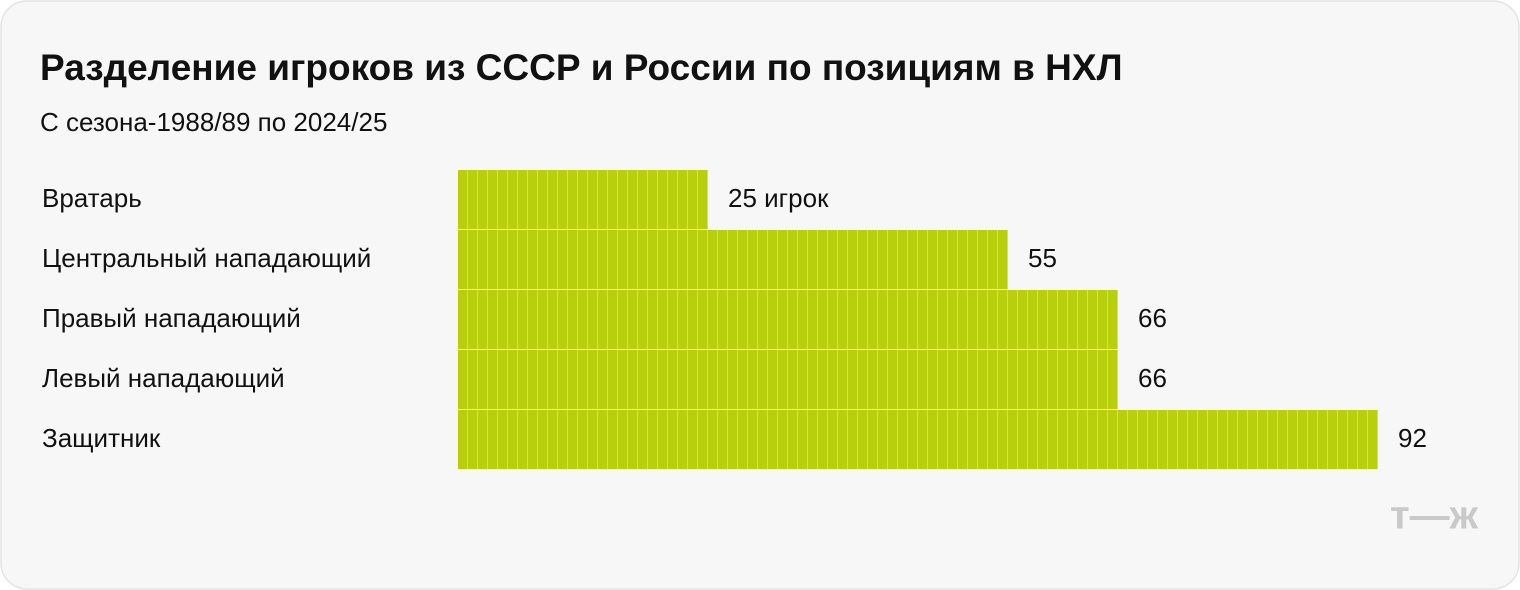 This screenshot has height=590, width=1520. What do you see at coordinates (1412, 438) in the screenshot?
I see `value-label: 92` at bounding box center [1412, 438].